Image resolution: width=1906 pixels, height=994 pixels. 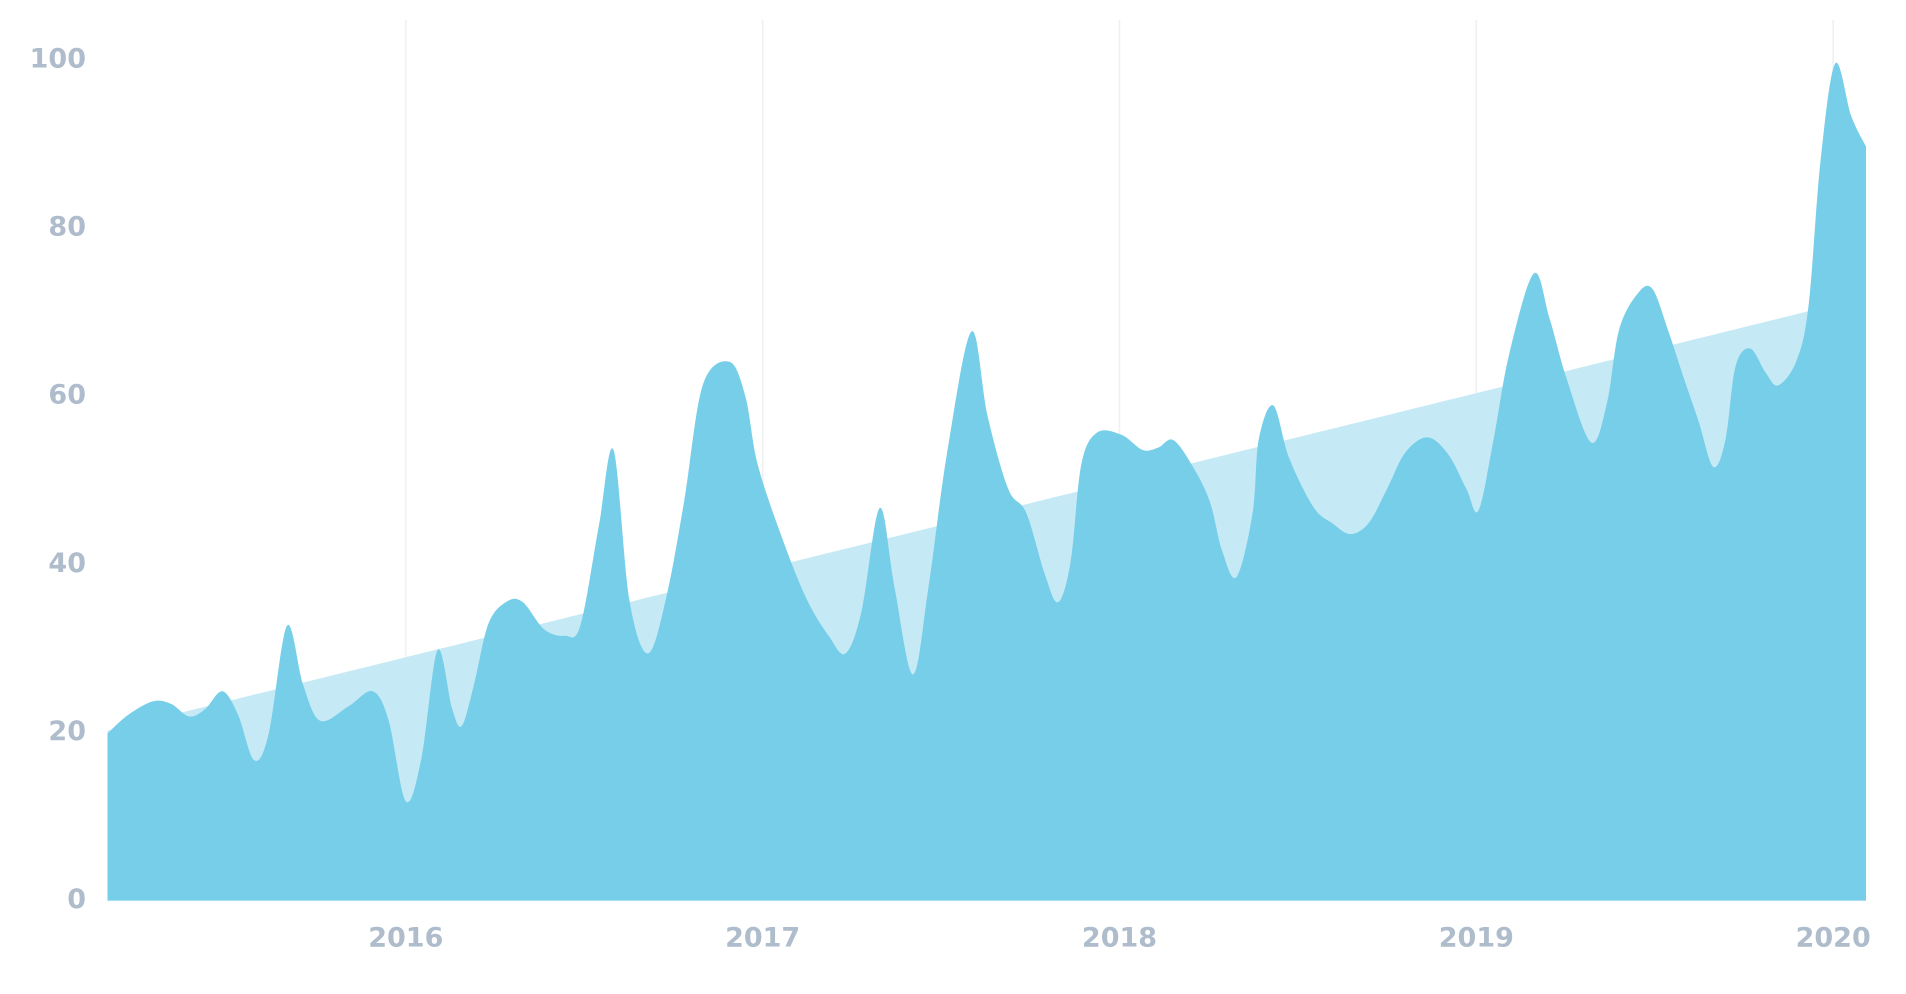 I want to click on x-tick-label: 2019, so click(x=1476, y=938).